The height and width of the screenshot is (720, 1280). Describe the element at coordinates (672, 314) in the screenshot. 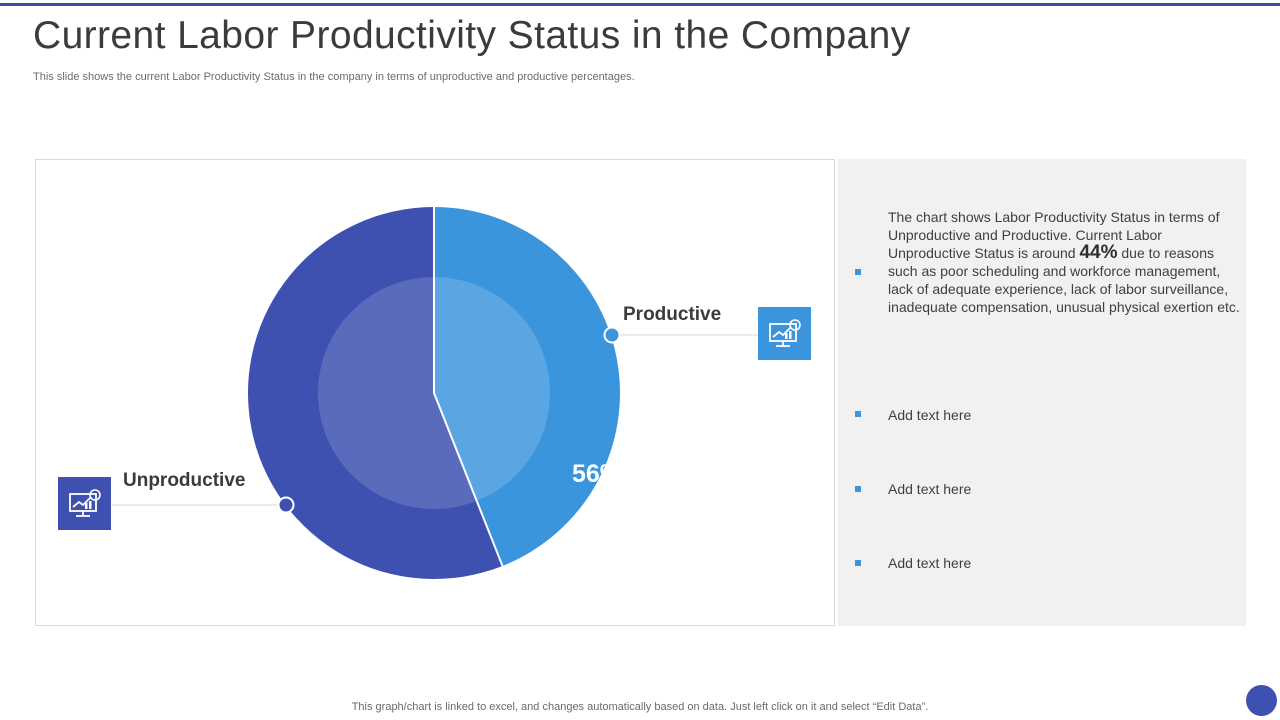

I see `legend-label-productive: Productive` at that location.